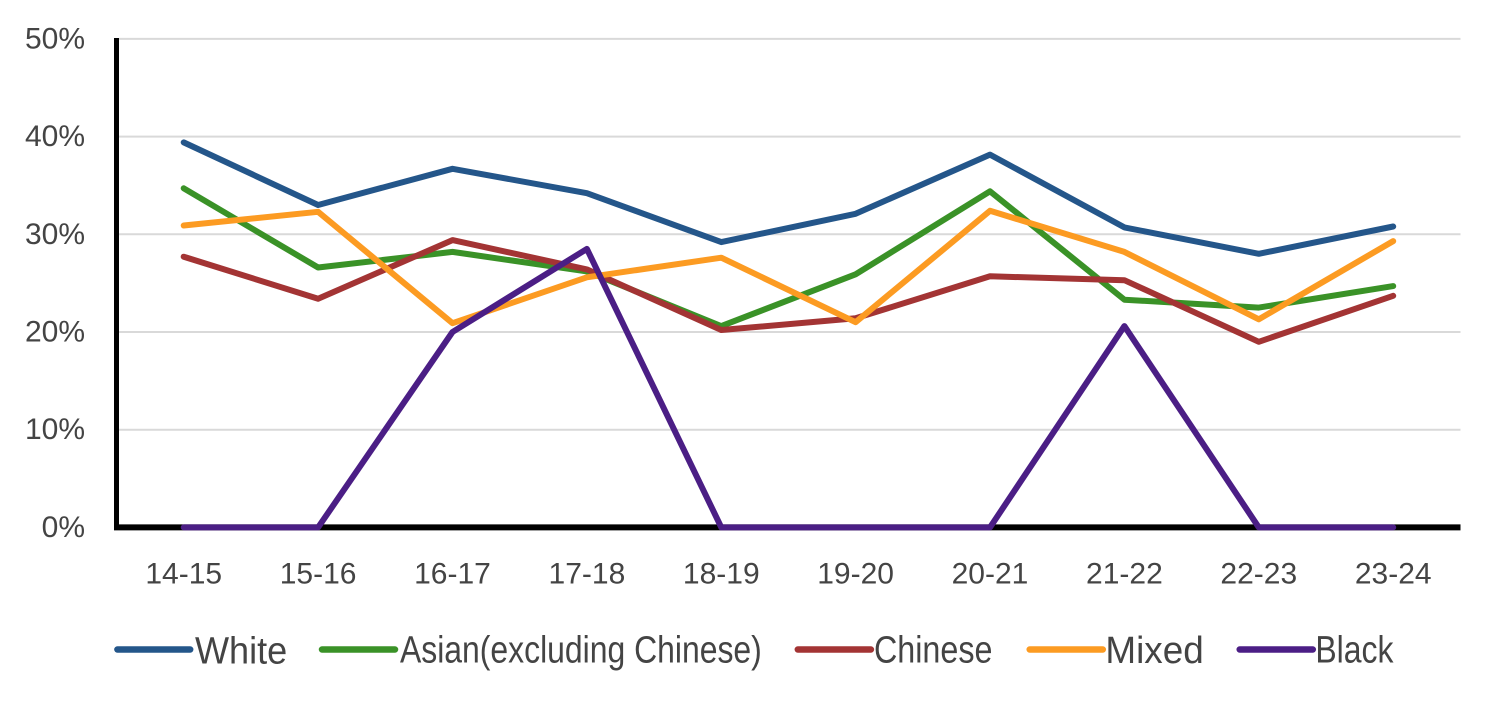 This screenshot has height=708, width=1500. Describe the element at coordinates (855, 574) in the screenshot. I see `svg-text: 19-20` at that location.